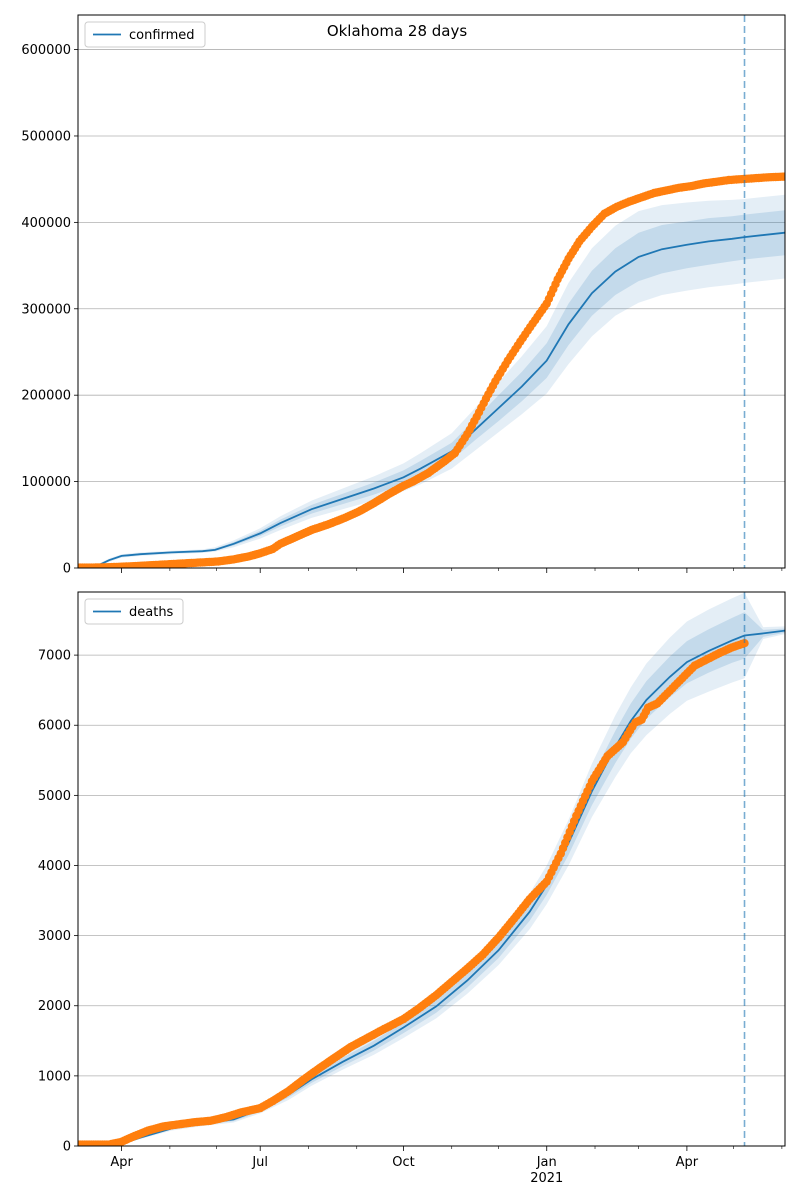 The width and height of the screenshot is (800, 1200). I want to click on deaths-legend: deaths, so click(134, 611).